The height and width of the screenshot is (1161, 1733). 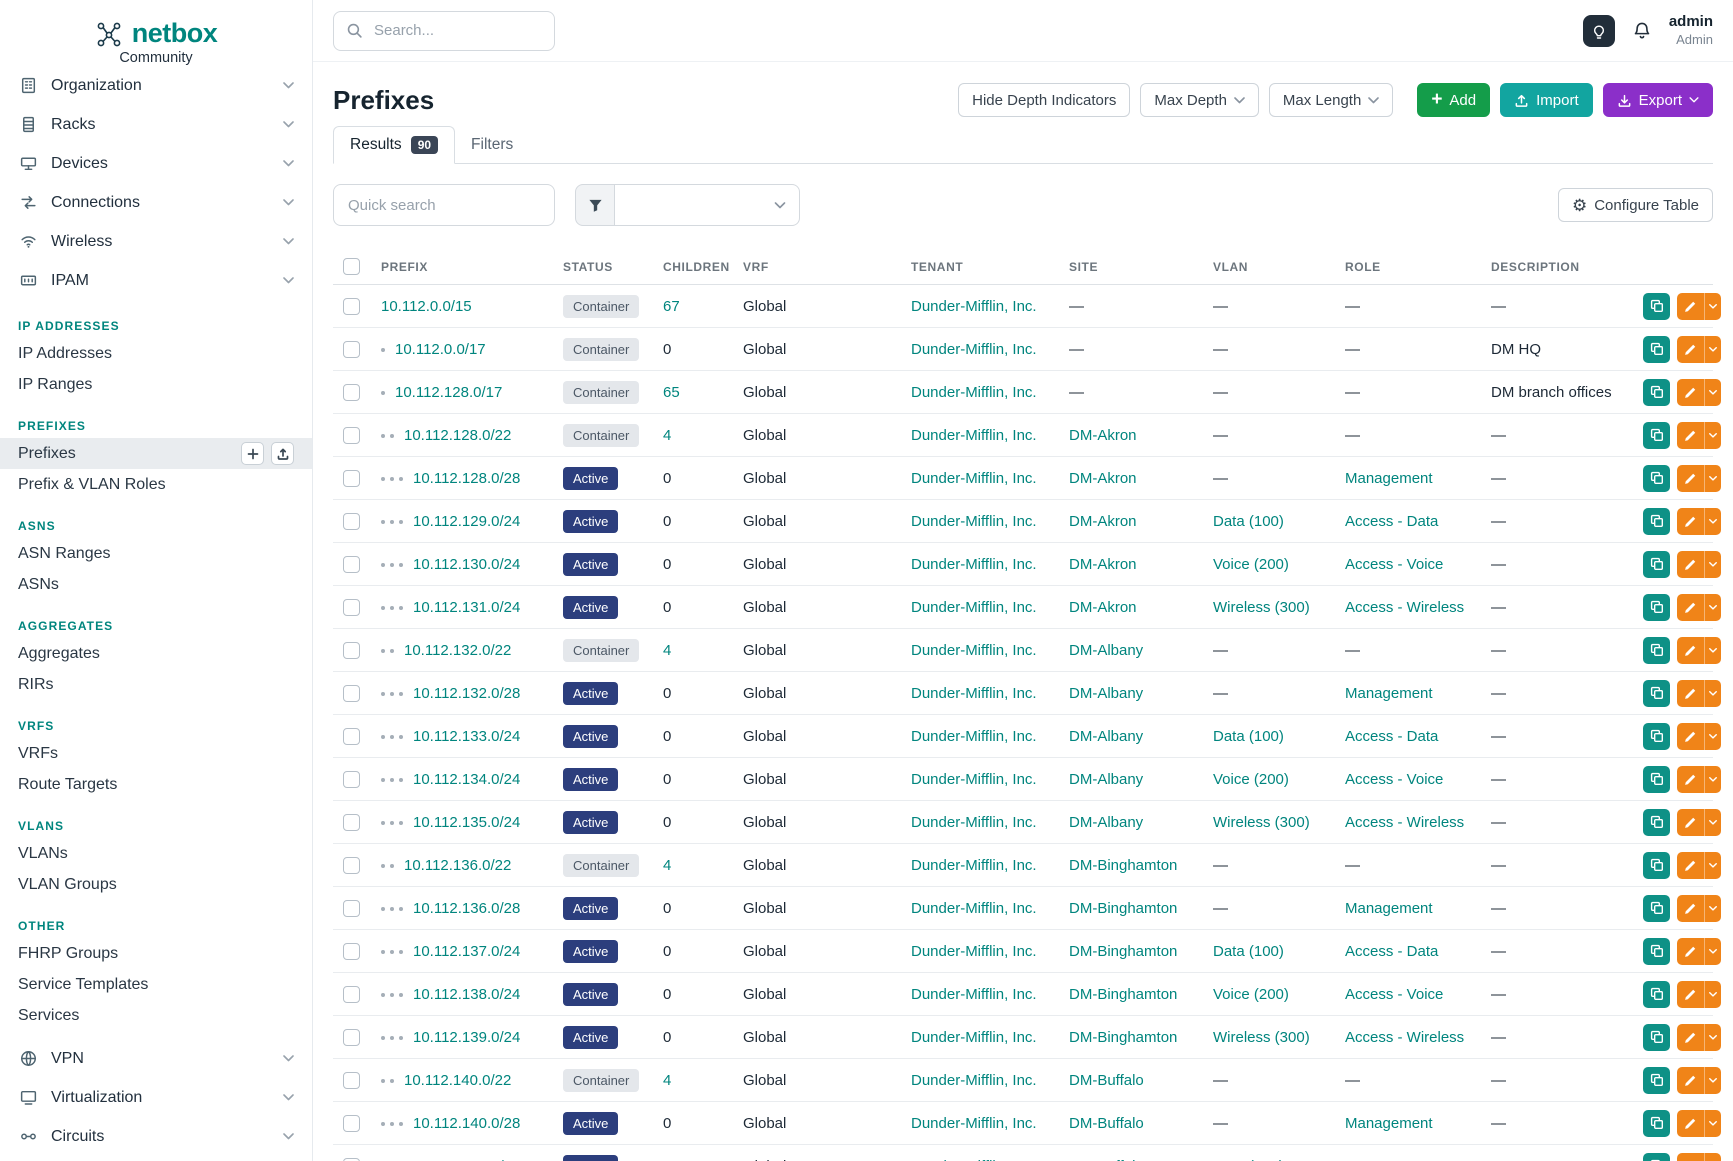 I want to click on max-length-dropdown: Max Length, so click(x=1331, y=100).